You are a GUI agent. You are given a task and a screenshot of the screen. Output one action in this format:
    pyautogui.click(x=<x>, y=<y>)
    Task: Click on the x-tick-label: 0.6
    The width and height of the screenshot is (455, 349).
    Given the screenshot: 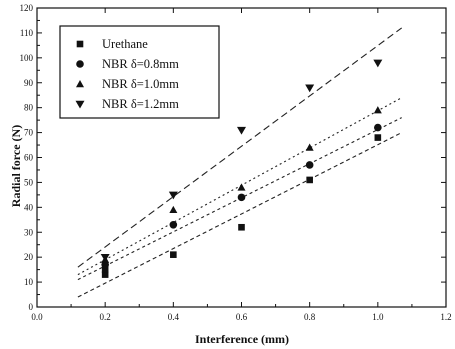 What is the action you would take?
    pyautogui.click(x=242, y=317)
    